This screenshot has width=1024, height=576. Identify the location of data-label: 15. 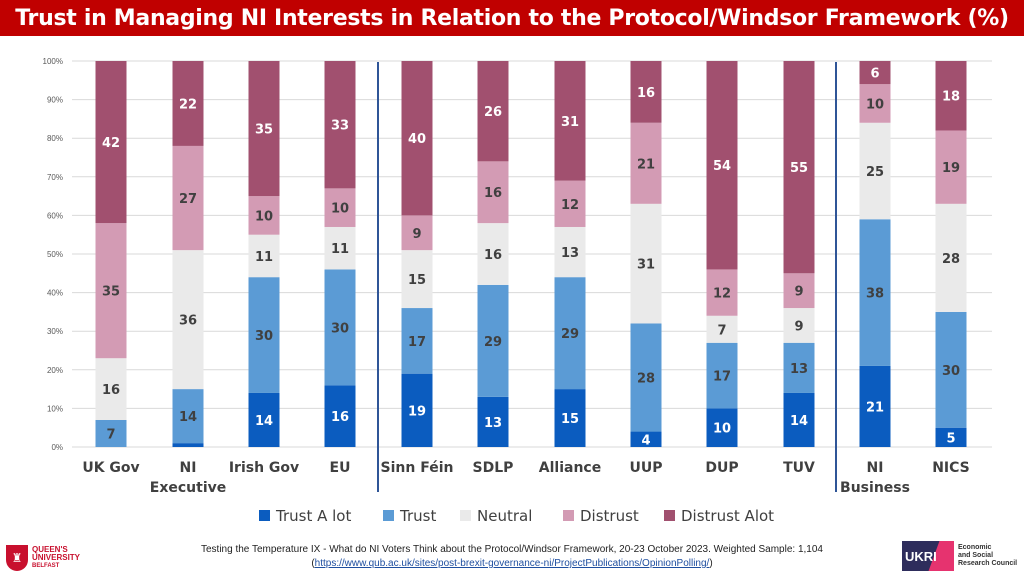
(570, 419).